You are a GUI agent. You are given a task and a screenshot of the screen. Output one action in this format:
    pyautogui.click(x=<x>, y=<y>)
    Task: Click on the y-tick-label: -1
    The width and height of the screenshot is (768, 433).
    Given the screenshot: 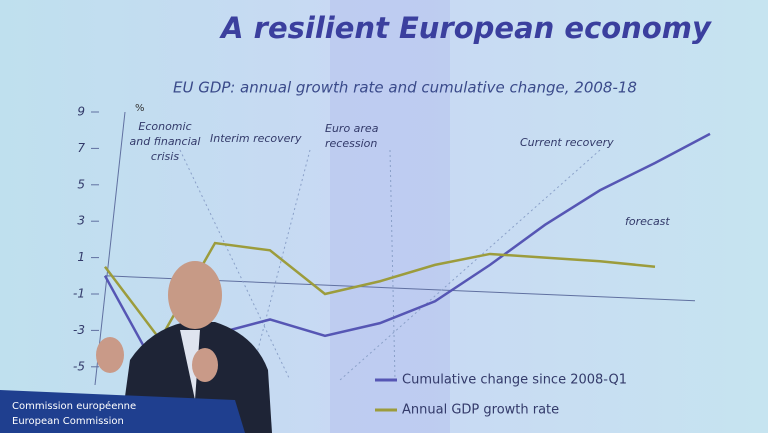 What is the action you would take?
    pyautogui.click(x=79, y=294)
    